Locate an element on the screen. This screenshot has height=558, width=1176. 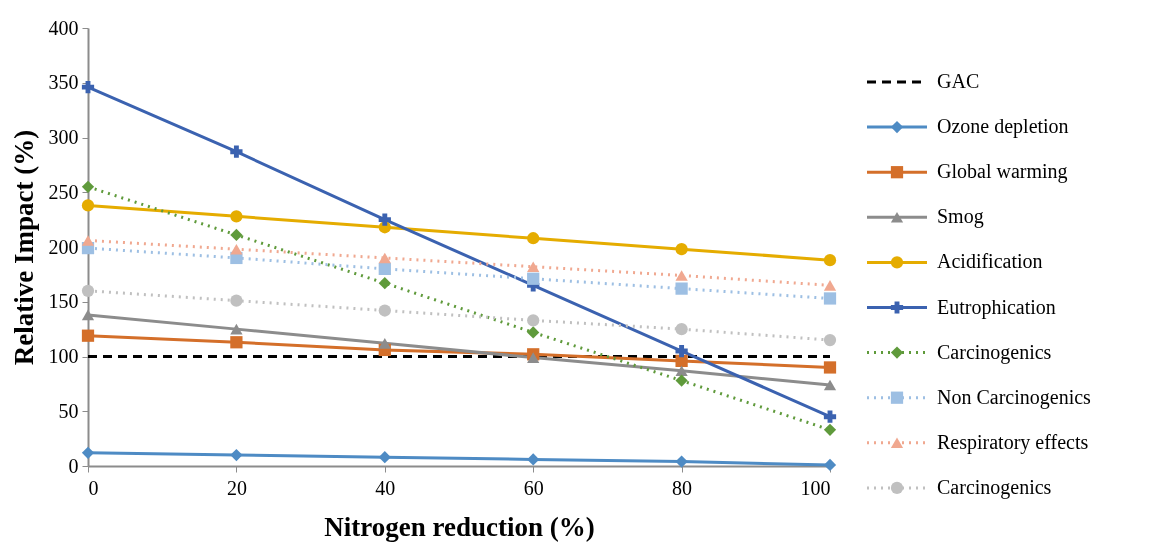
x-tick-label: 80 is located at coordinates (682, 487).